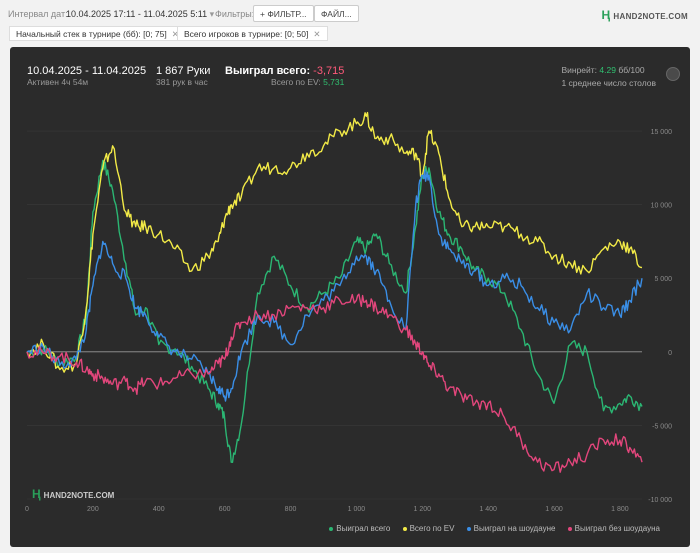 This screenshot has height=553, width=700. What do you see at coordinates (58, 82) in the screenshot?
I see `active-time: Активен 4ч 54м` at bounding box center [58, 82].